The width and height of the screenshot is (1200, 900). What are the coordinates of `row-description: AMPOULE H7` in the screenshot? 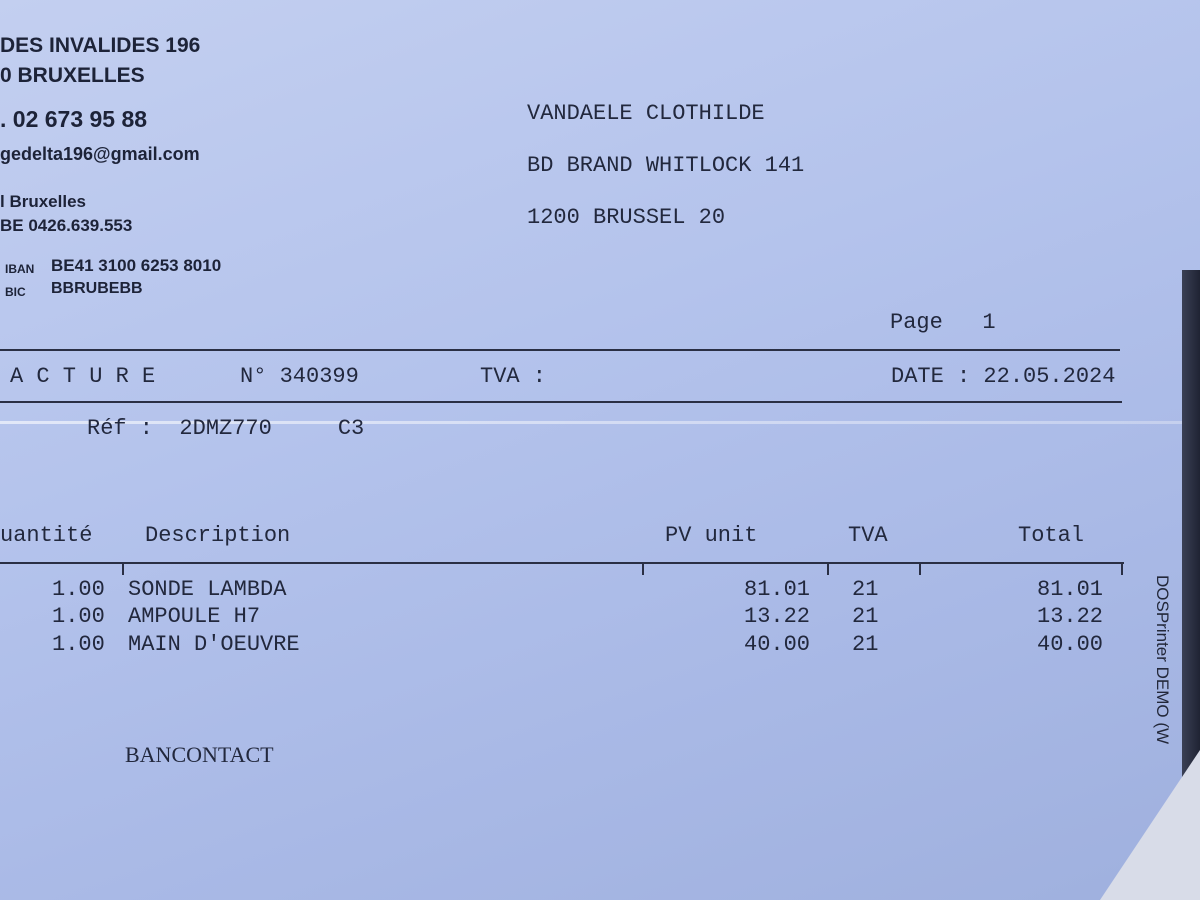 It's located at (194, 616).